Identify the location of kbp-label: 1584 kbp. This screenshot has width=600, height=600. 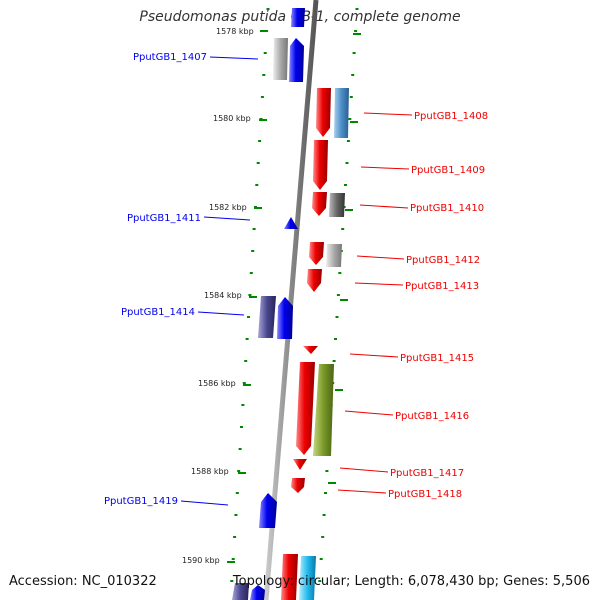
(223, 295).